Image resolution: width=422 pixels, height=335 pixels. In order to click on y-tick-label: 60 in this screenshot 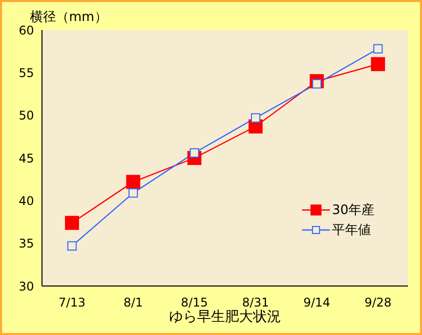, I will do `click(26, 30)`.